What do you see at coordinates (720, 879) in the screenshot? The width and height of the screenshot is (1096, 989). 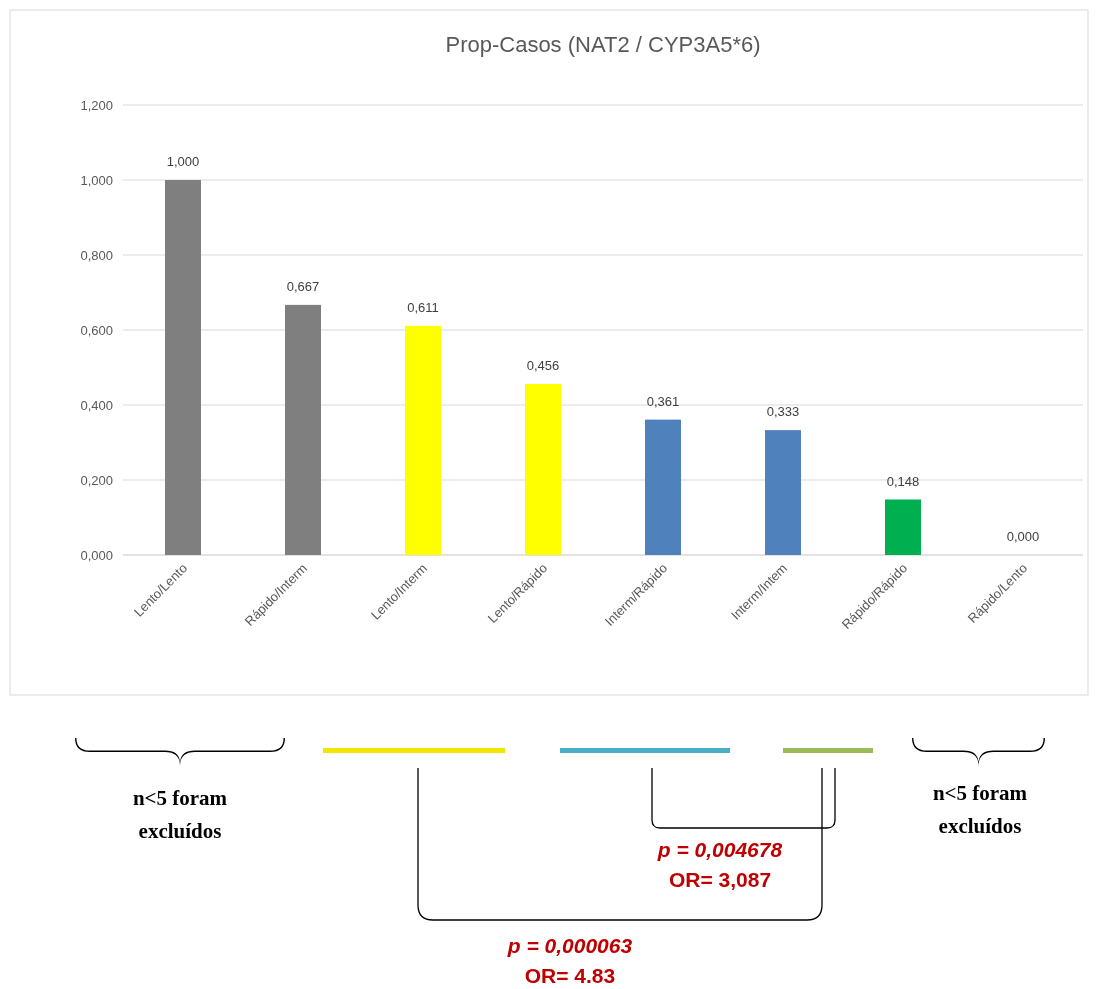 I see `text: OR= 3,087` at bounding box center [720, 879].